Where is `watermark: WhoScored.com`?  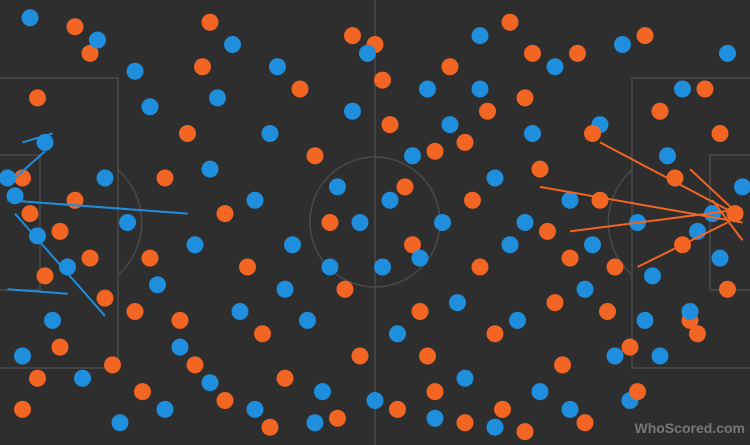
watermark: WhoScored.com is located at coordinates (690, 428).